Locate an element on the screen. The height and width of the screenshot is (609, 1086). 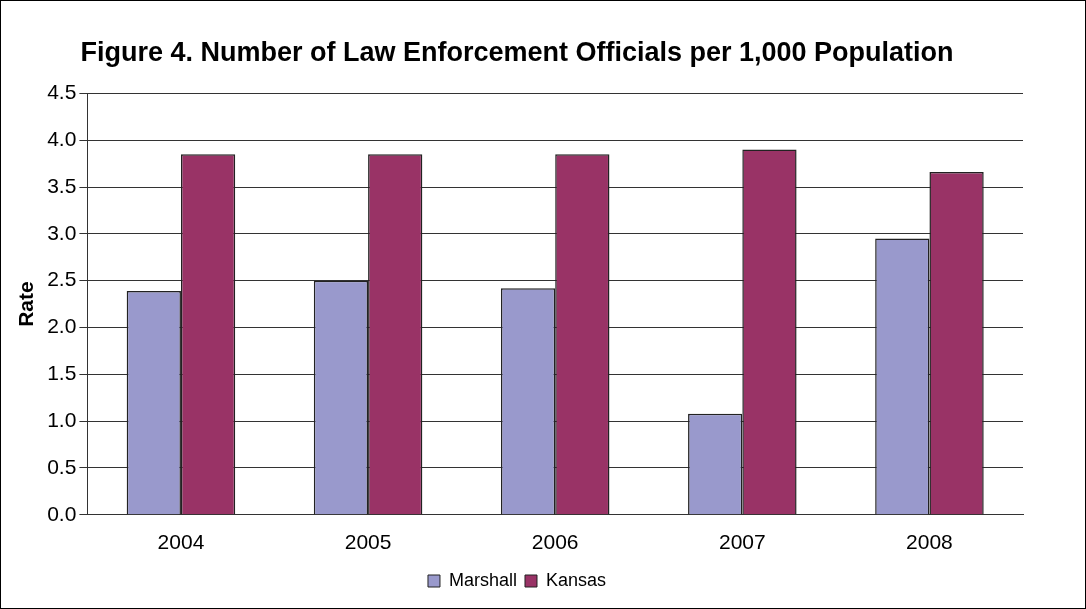
y-axis-title: Rate is located at coordinates (26, 304).